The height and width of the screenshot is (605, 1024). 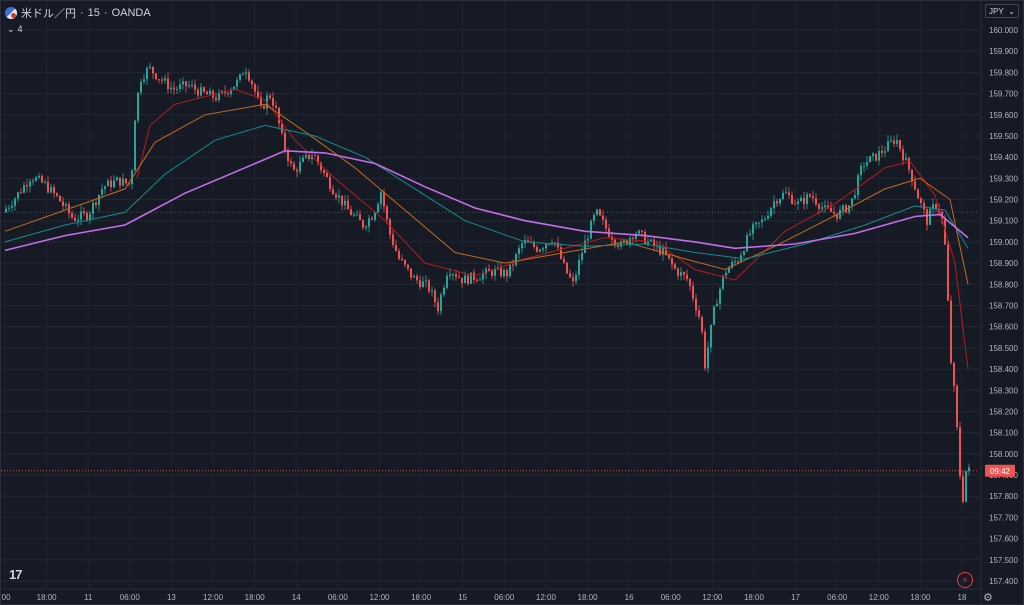 What do you see at coordinates (11, 13) in the screenshot?
I see `currency-flag-icon` at bounding box center [11, 13].